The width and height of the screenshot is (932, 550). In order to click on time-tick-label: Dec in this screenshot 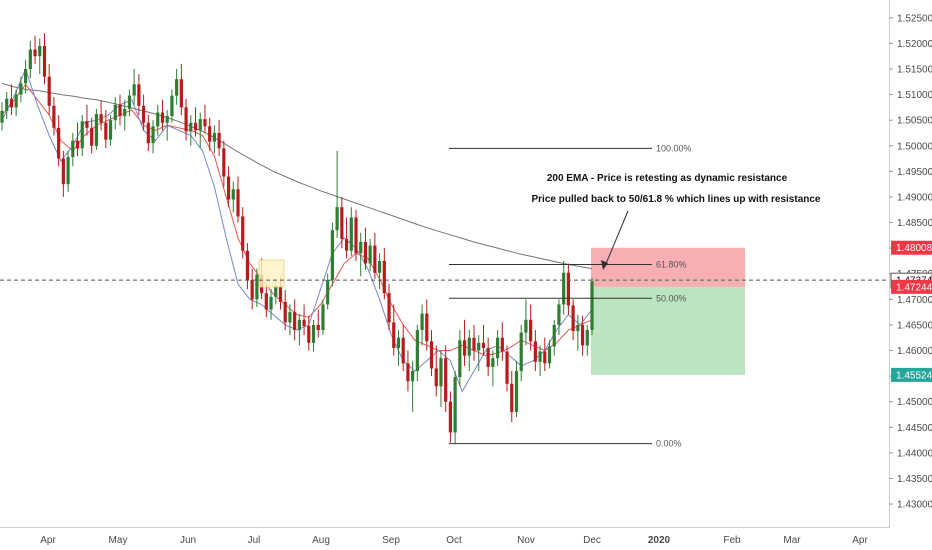, I will do `click(592, 540)`.